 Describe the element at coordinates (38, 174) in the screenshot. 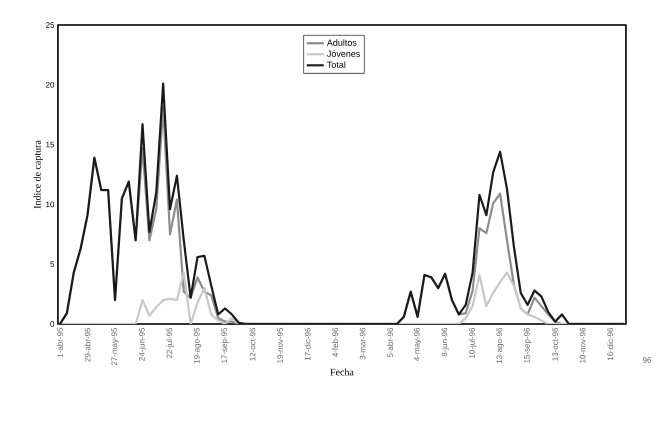

I see `y-axis-title: Indice de captura` at that location.